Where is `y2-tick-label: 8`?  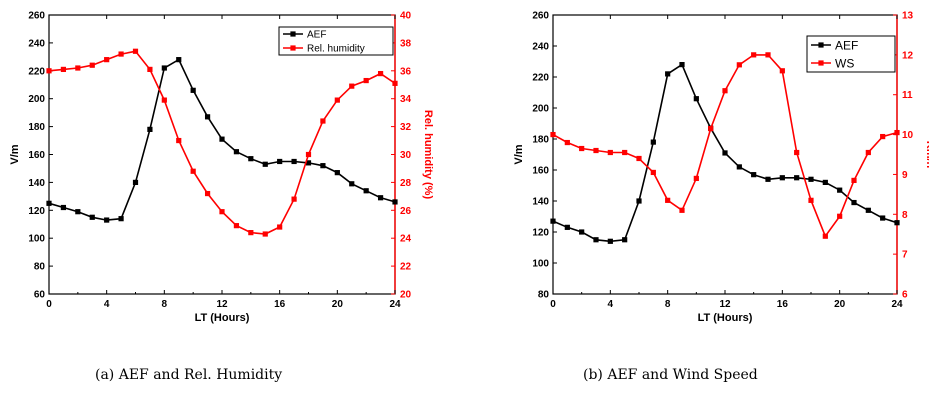
y2-tick-label: 8 is located at coordinates (905, 215).